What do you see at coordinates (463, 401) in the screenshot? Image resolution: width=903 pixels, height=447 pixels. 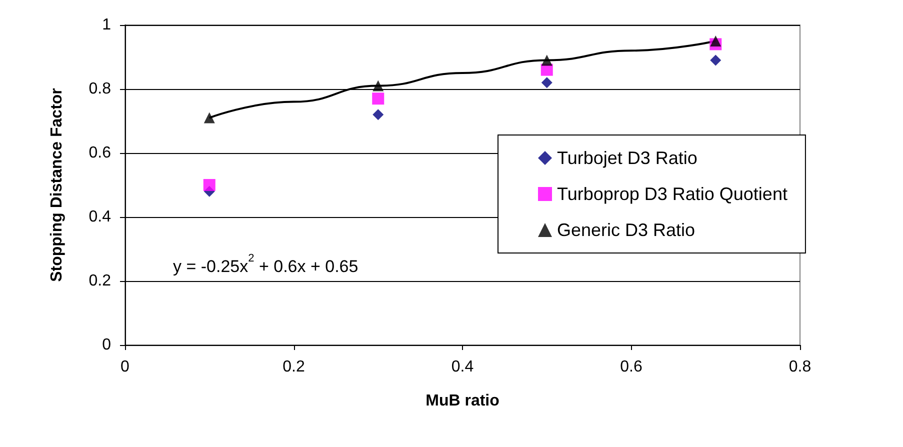 I see `x-axis-title: MuB ratio` at bounding box center [463, 401].